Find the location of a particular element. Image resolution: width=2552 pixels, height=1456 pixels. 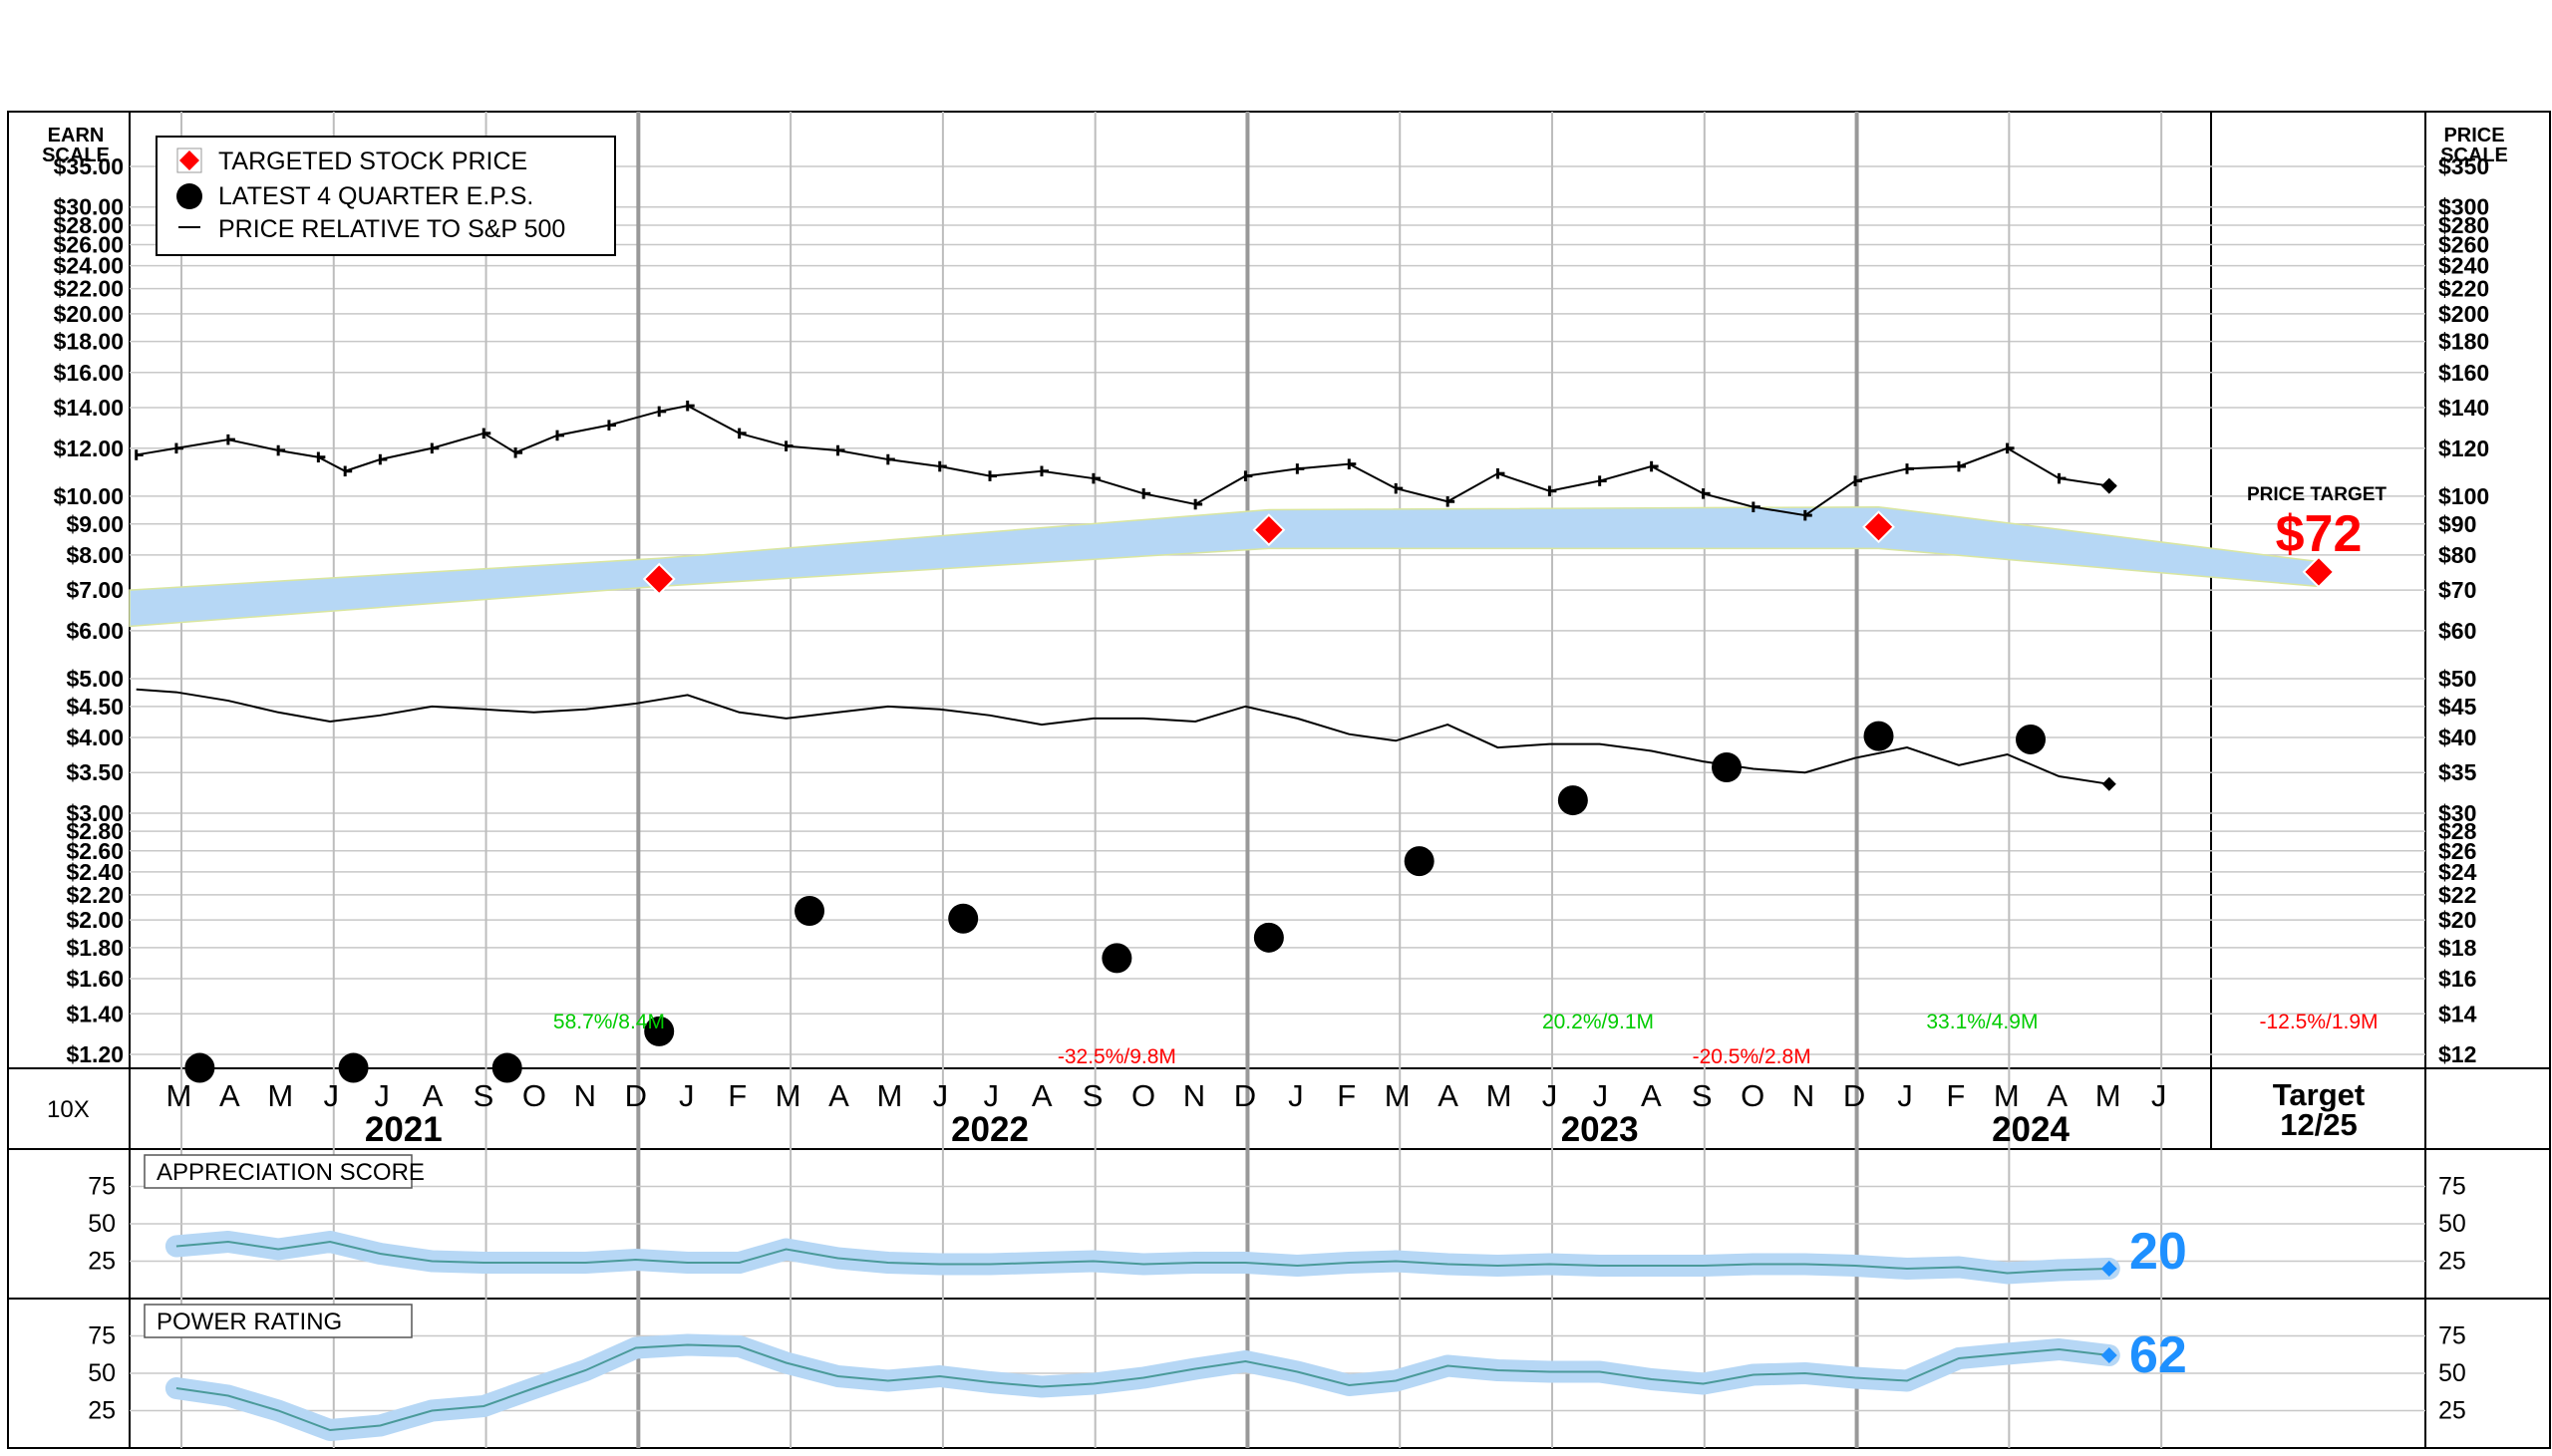

earn-tick-label: $26.00 is located at coordinates (89, 245).